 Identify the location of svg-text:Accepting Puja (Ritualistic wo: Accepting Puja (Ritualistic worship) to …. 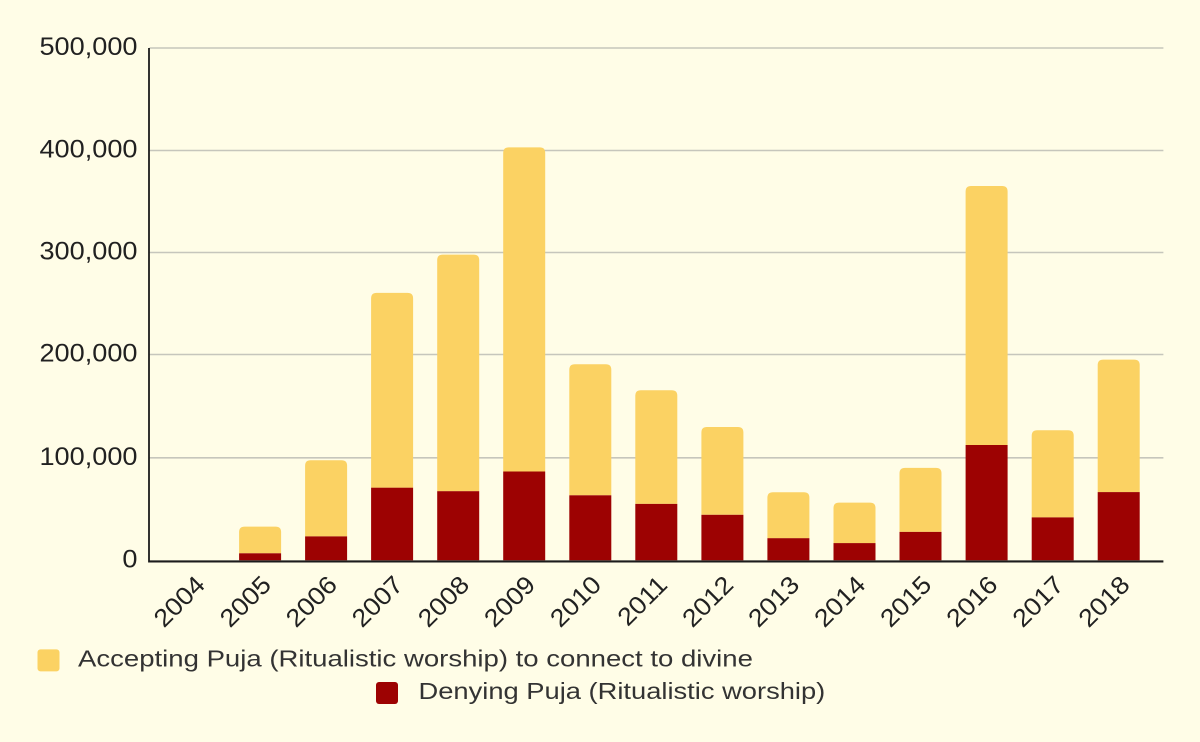
(415, 659).